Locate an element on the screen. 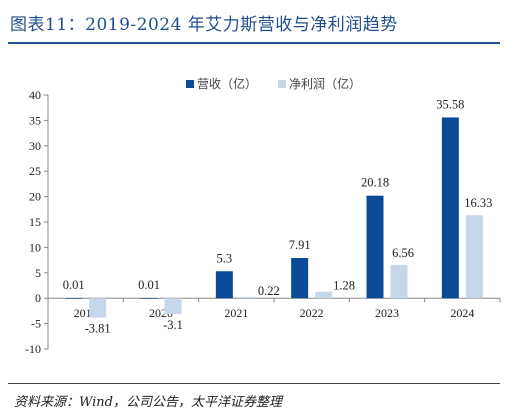 The width and height of the screenshot is (507, 416). revenue-value-label: 35.58 is located at coordinates (450, 104).